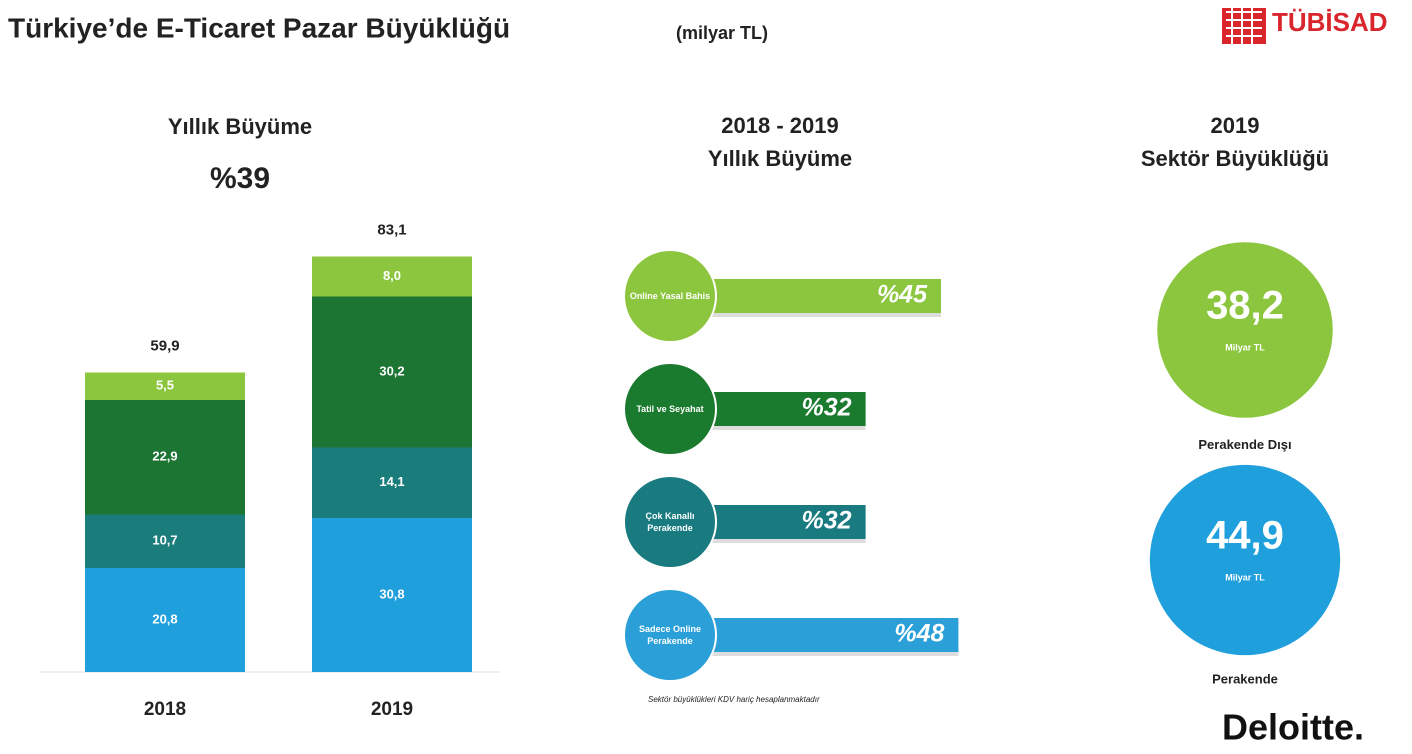 This screenshot has height=754, width=1412. I want to click on value-label: 30,8, so click(391, 593).